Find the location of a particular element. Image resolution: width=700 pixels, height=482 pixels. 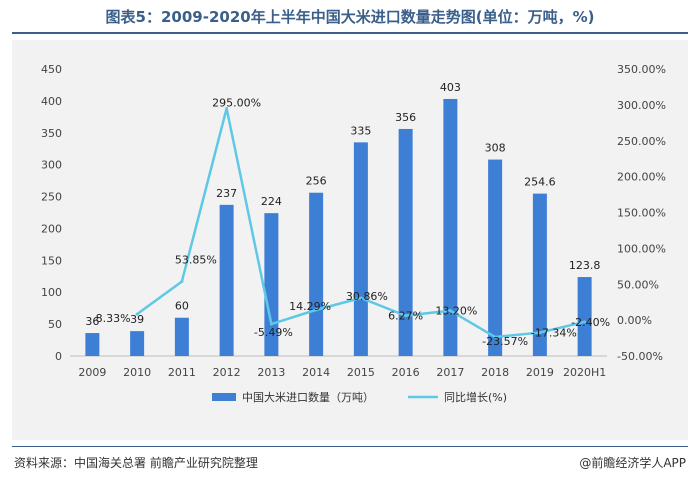

x-tick-label: 2016 is located at coordinates (406, 372).